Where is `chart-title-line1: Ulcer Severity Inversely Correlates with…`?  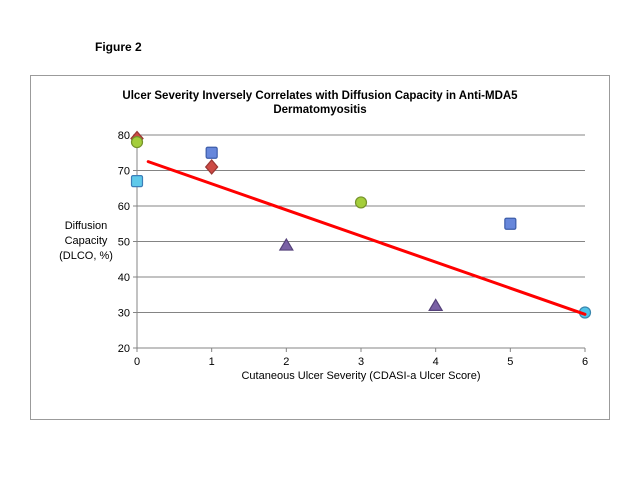 chart-title-line1: Ulcer Severity Inversely Correlates with… is located at coordinates (320, 96).